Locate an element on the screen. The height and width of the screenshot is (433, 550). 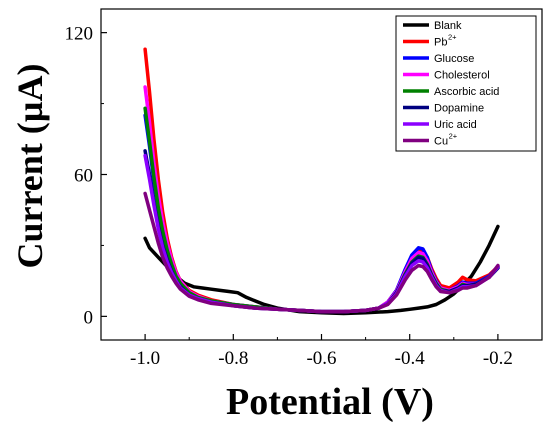
x-tick-label-4: -0.2 is located at coordinates (498, 358).